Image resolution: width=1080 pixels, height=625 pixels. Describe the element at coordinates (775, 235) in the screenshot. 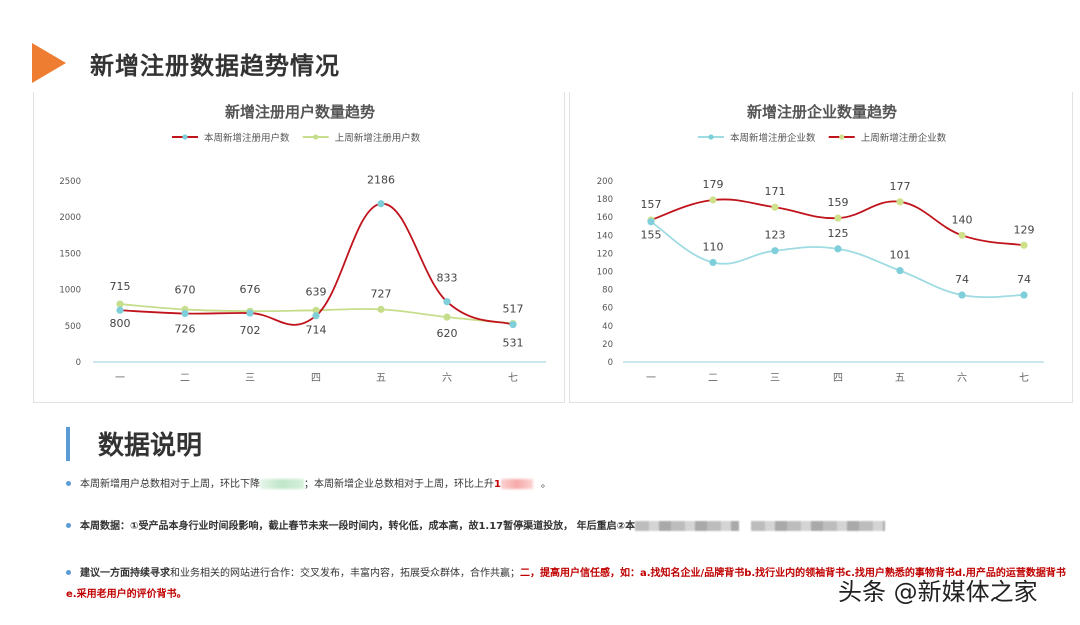

I see `svg-text: 123` at that location.